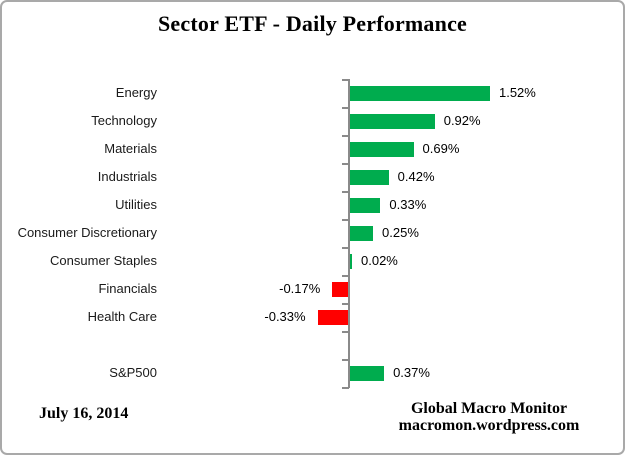  Describe the element at coordinates (122, 316) in the screenshot. I see `category-label: Health Care` at that location.